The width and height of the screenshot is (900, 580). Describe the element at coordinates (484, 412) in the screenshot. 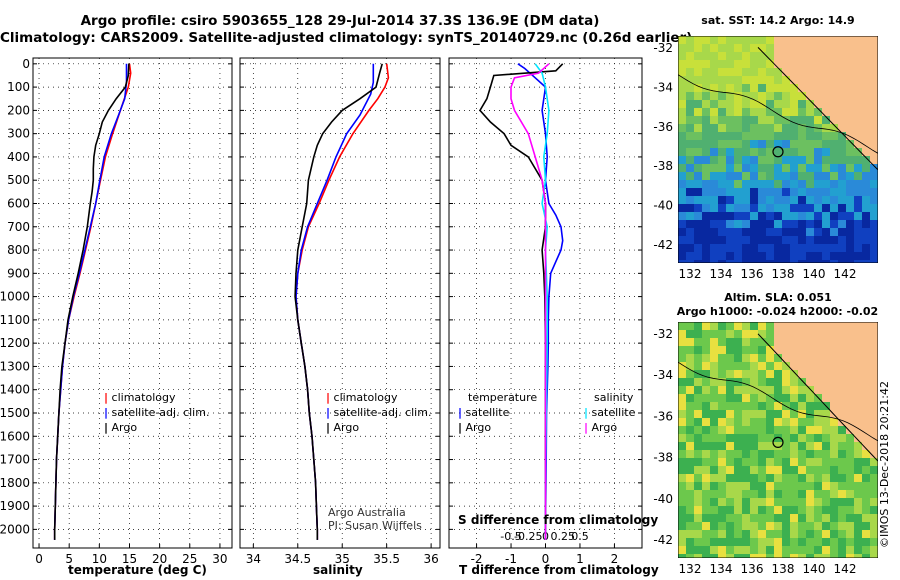

I see `legend-temp-satellite: | satellite` at that location.